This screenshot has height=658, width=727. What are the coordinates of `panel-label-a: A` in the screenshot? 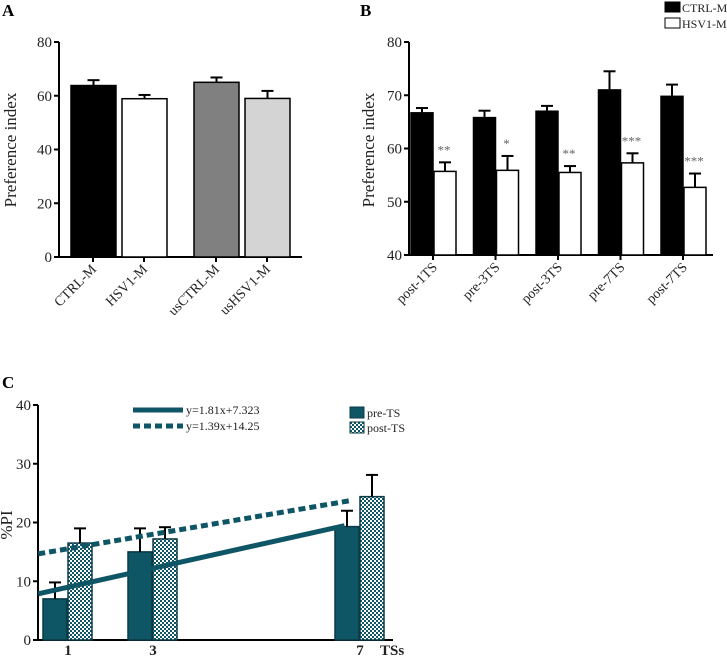 It's located at (8, 10).